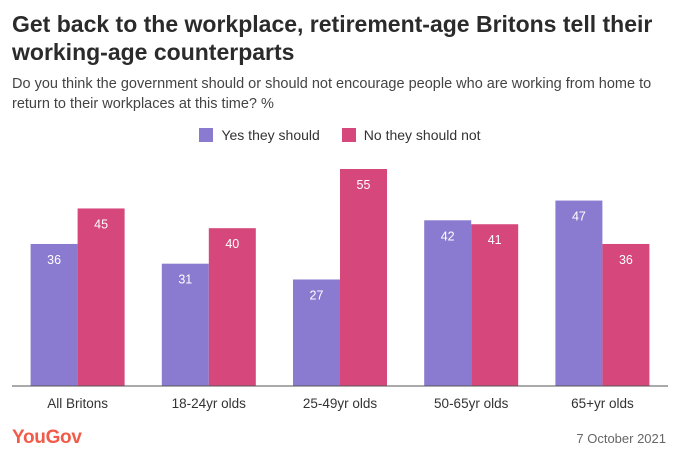 Image resolution: width=680 pixels, height=461 pixels. What do you see at coordinates (602, 403) in the screenshot?
I see `category-label-4: 65+yr olds` at bounding box center [602, 403].